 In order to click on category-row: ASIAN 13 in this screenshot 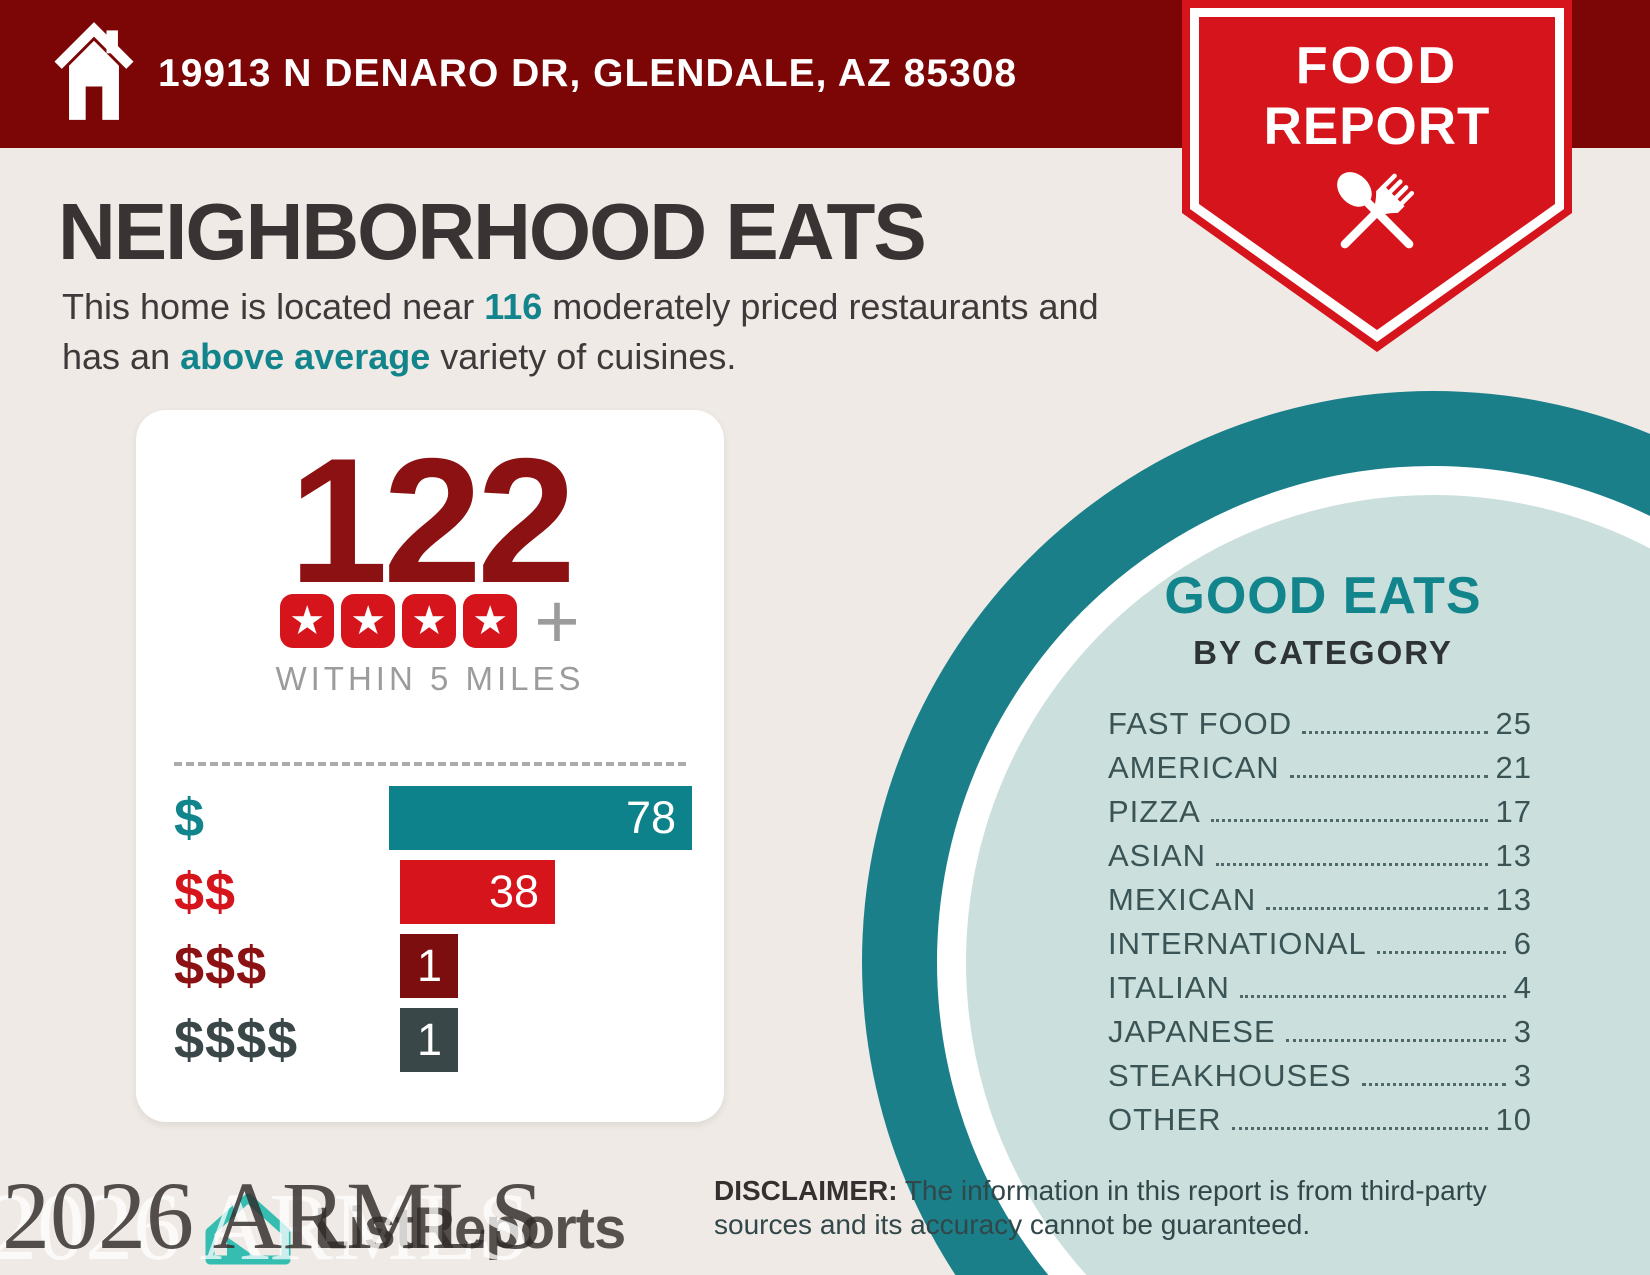, I will do `click(1320, 860)`.